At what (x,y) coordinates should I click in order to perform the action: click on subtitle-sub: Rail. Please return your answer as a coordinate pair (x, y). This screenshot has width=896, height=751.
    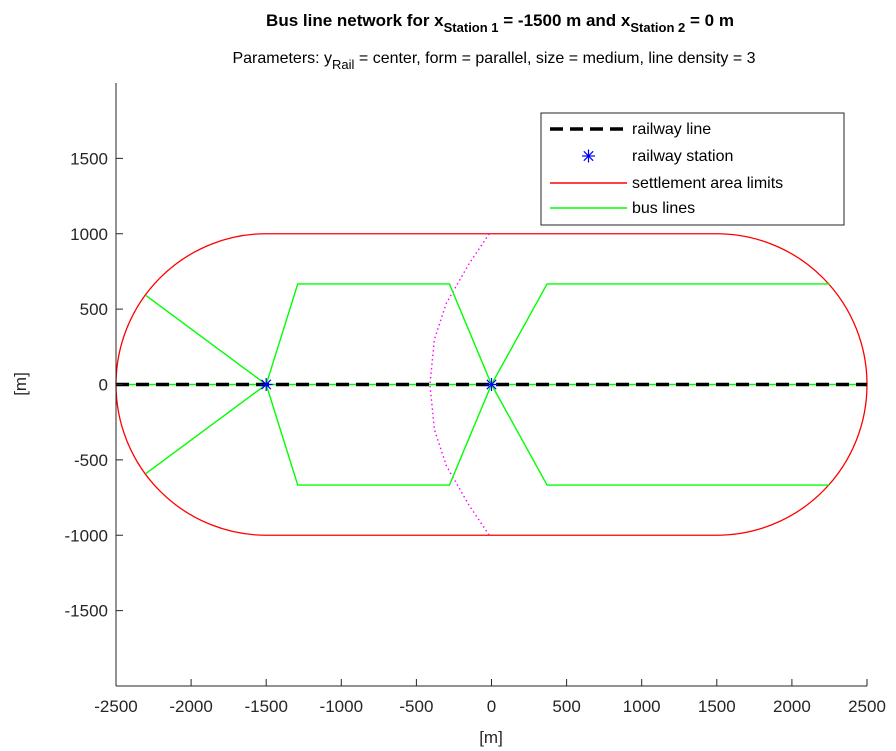
    Looking at the image, I should click on (343, 64).